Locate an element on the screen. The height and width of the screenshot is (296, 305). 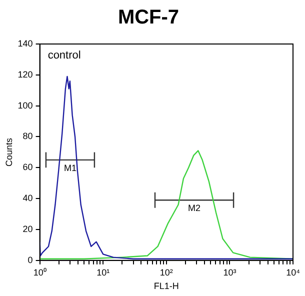
x-axis-title: FL1-H is located at coordinates (166, 286).